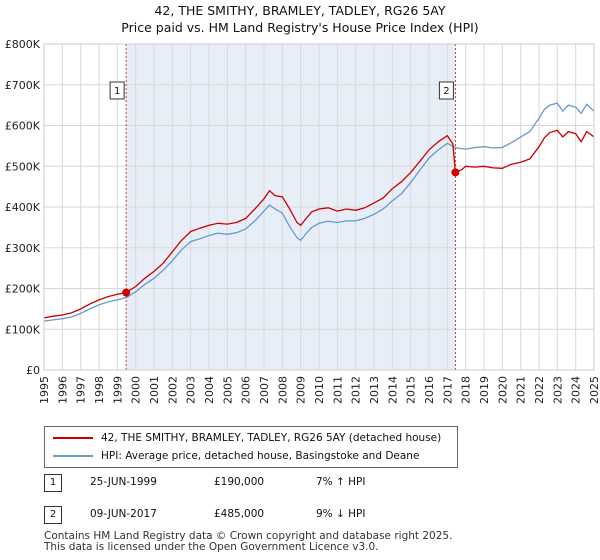 The height and width of the screenshot is (560, 600). Describe the element at coordinates (44, 390) in the screenshot. I see `x-tick-label: 1995` at that location.